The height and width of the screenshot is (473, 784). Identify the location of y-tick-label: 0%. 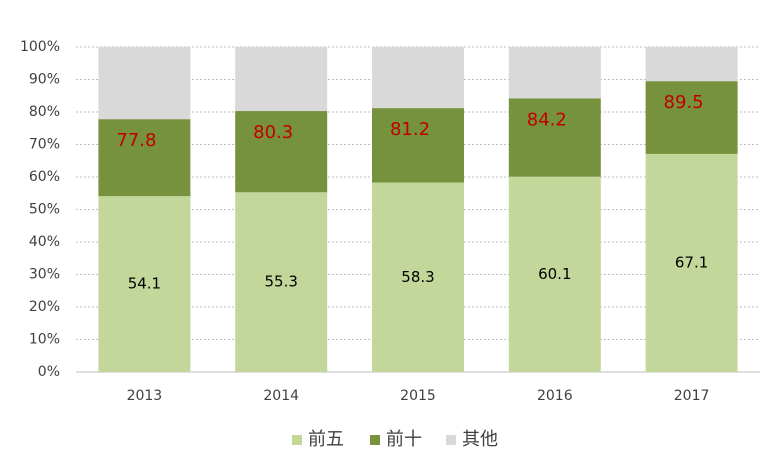
(49, 372).